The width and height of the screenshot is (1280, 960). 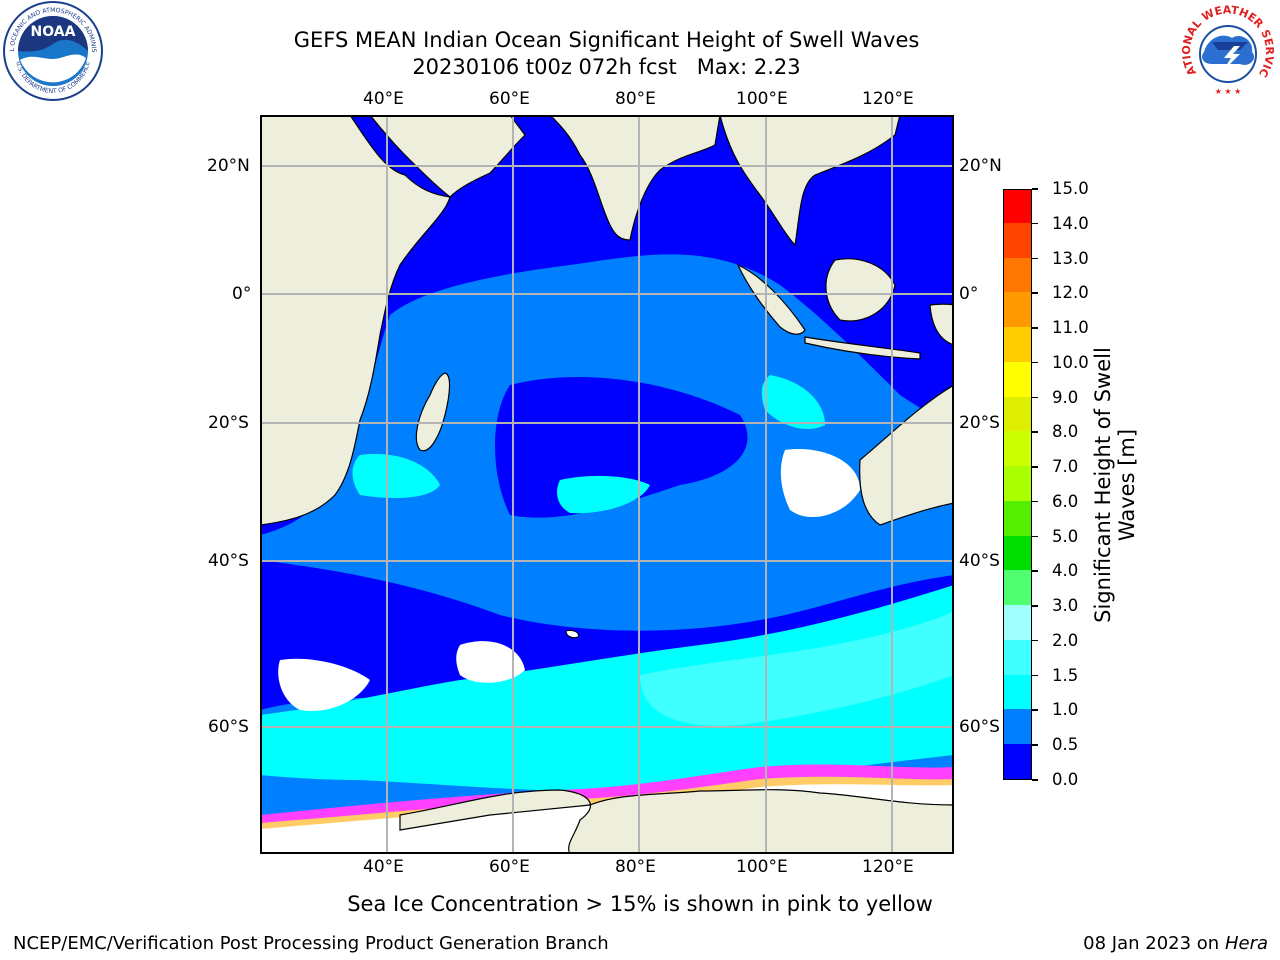 I want to click on lat-label-right-40s: 40°S, so click(x=979, y=561).